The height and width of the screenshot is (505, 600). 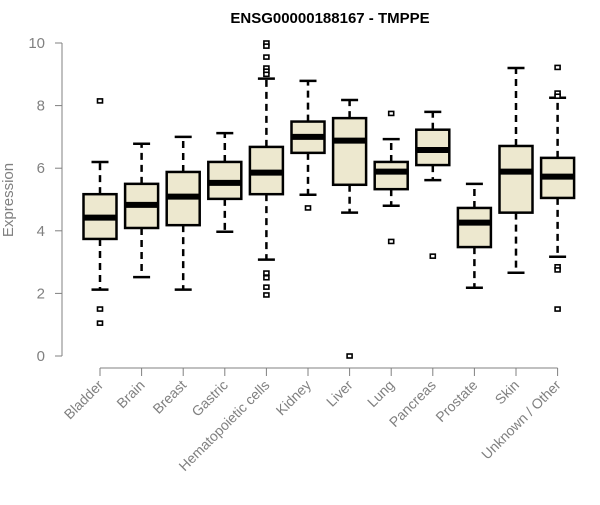 What do you see at coordinates (339, 393) in the screenshot?
I see `x-tick-label: Liver` at bounding box center [339, 393].